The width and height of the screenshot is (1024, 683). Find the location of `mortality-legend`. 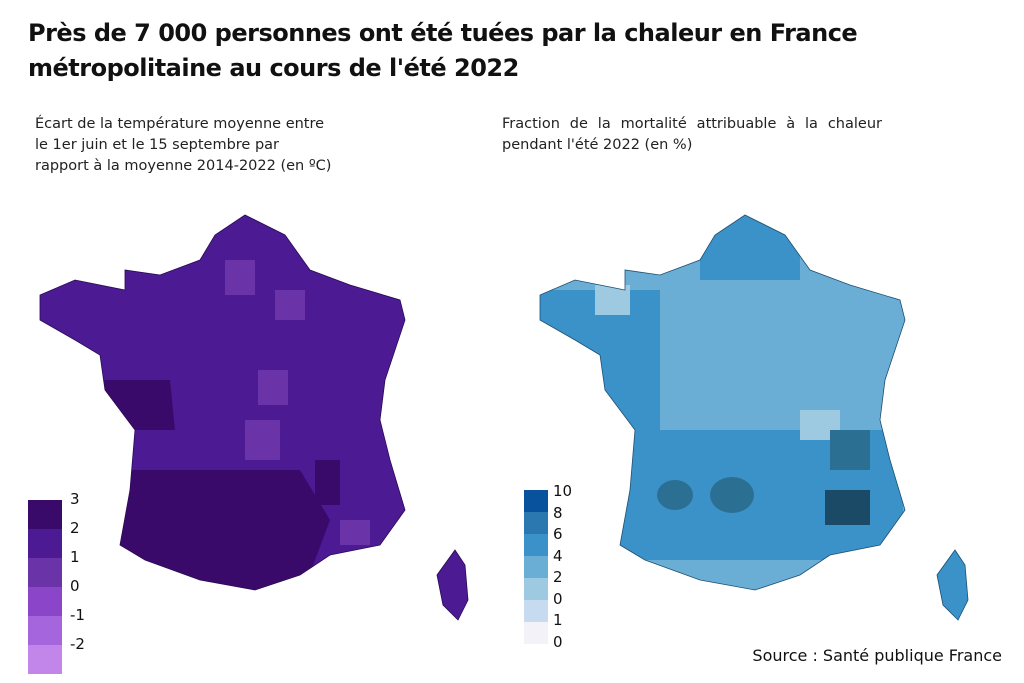

mortality-legend is located at coordinates (536, 567).